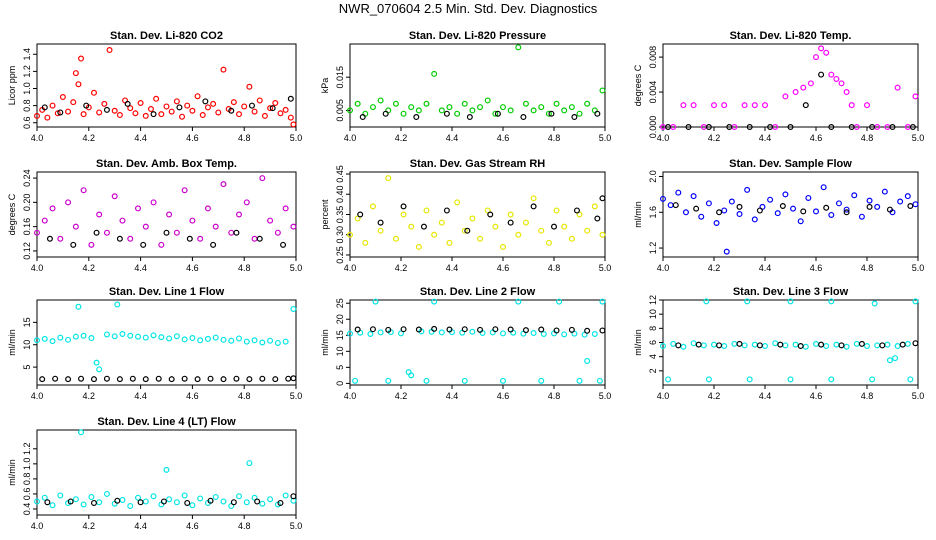 This screenshot has height=540, width=936. Describe the element at coordinates (27, 367) in the screenshot. I see `y-tick-label: 5` at that location.